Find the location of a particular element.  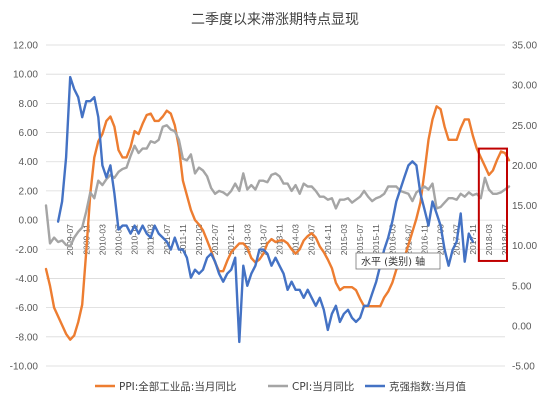

legend-label-2: 克强指数:当月值 is located at coordinates (428, 386).